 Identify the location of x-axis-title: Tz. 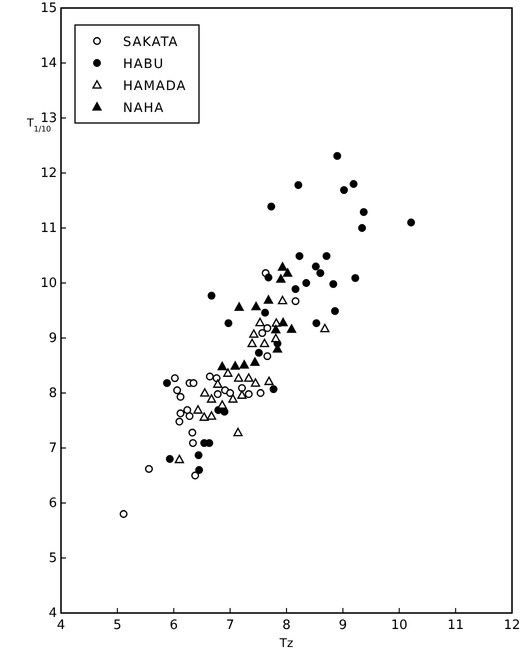
(286, 643).